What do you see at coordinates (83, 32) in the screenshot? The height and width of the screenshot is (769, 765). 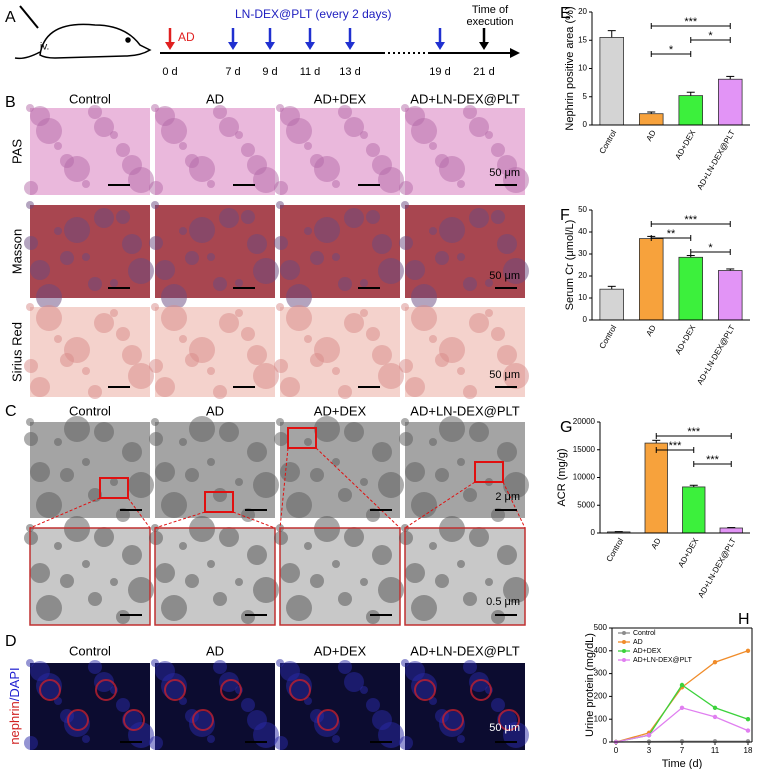 I see `mouse-icon` at bounding box center [83, 32].